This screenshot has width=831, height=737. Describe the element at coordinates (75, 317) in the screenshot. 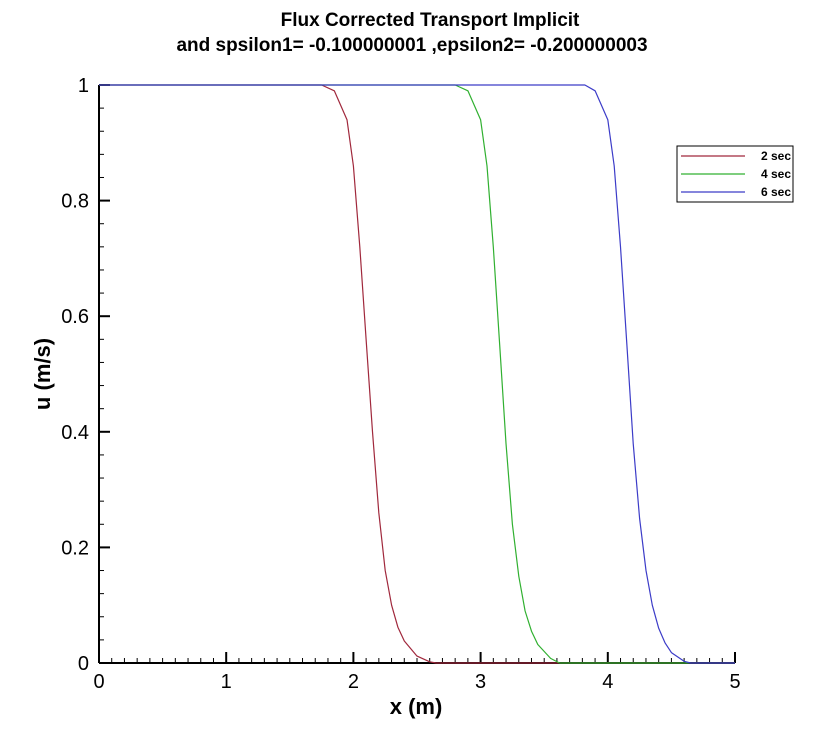

I see `y-tick-label: 0.6` at that location.